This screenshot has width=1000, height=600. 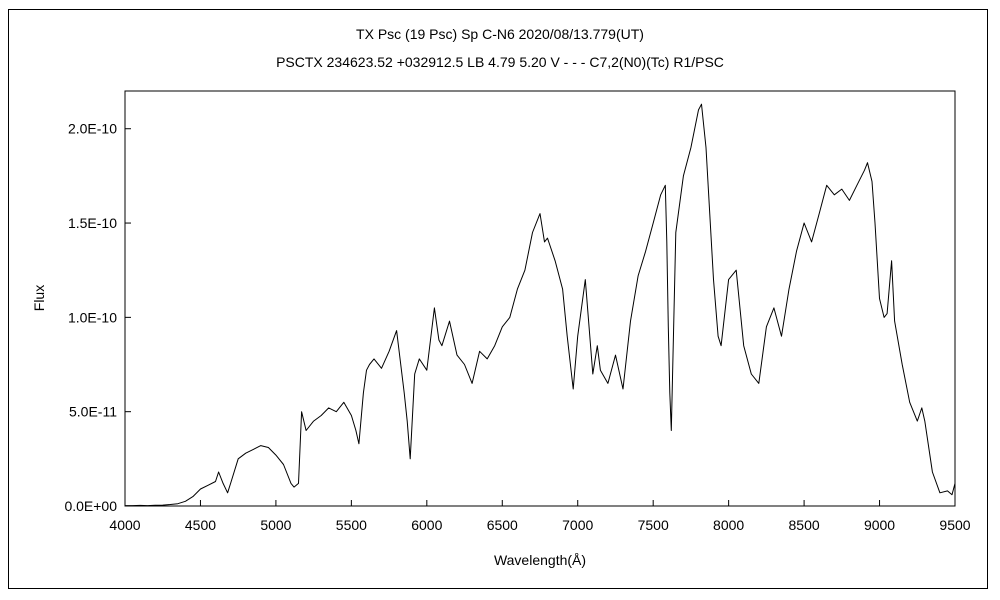 What do you see at coordinates (540, 560) in the screenshot?
I see `x-axis-label: Wavelength(Å)` at bounding box center [540, 560].